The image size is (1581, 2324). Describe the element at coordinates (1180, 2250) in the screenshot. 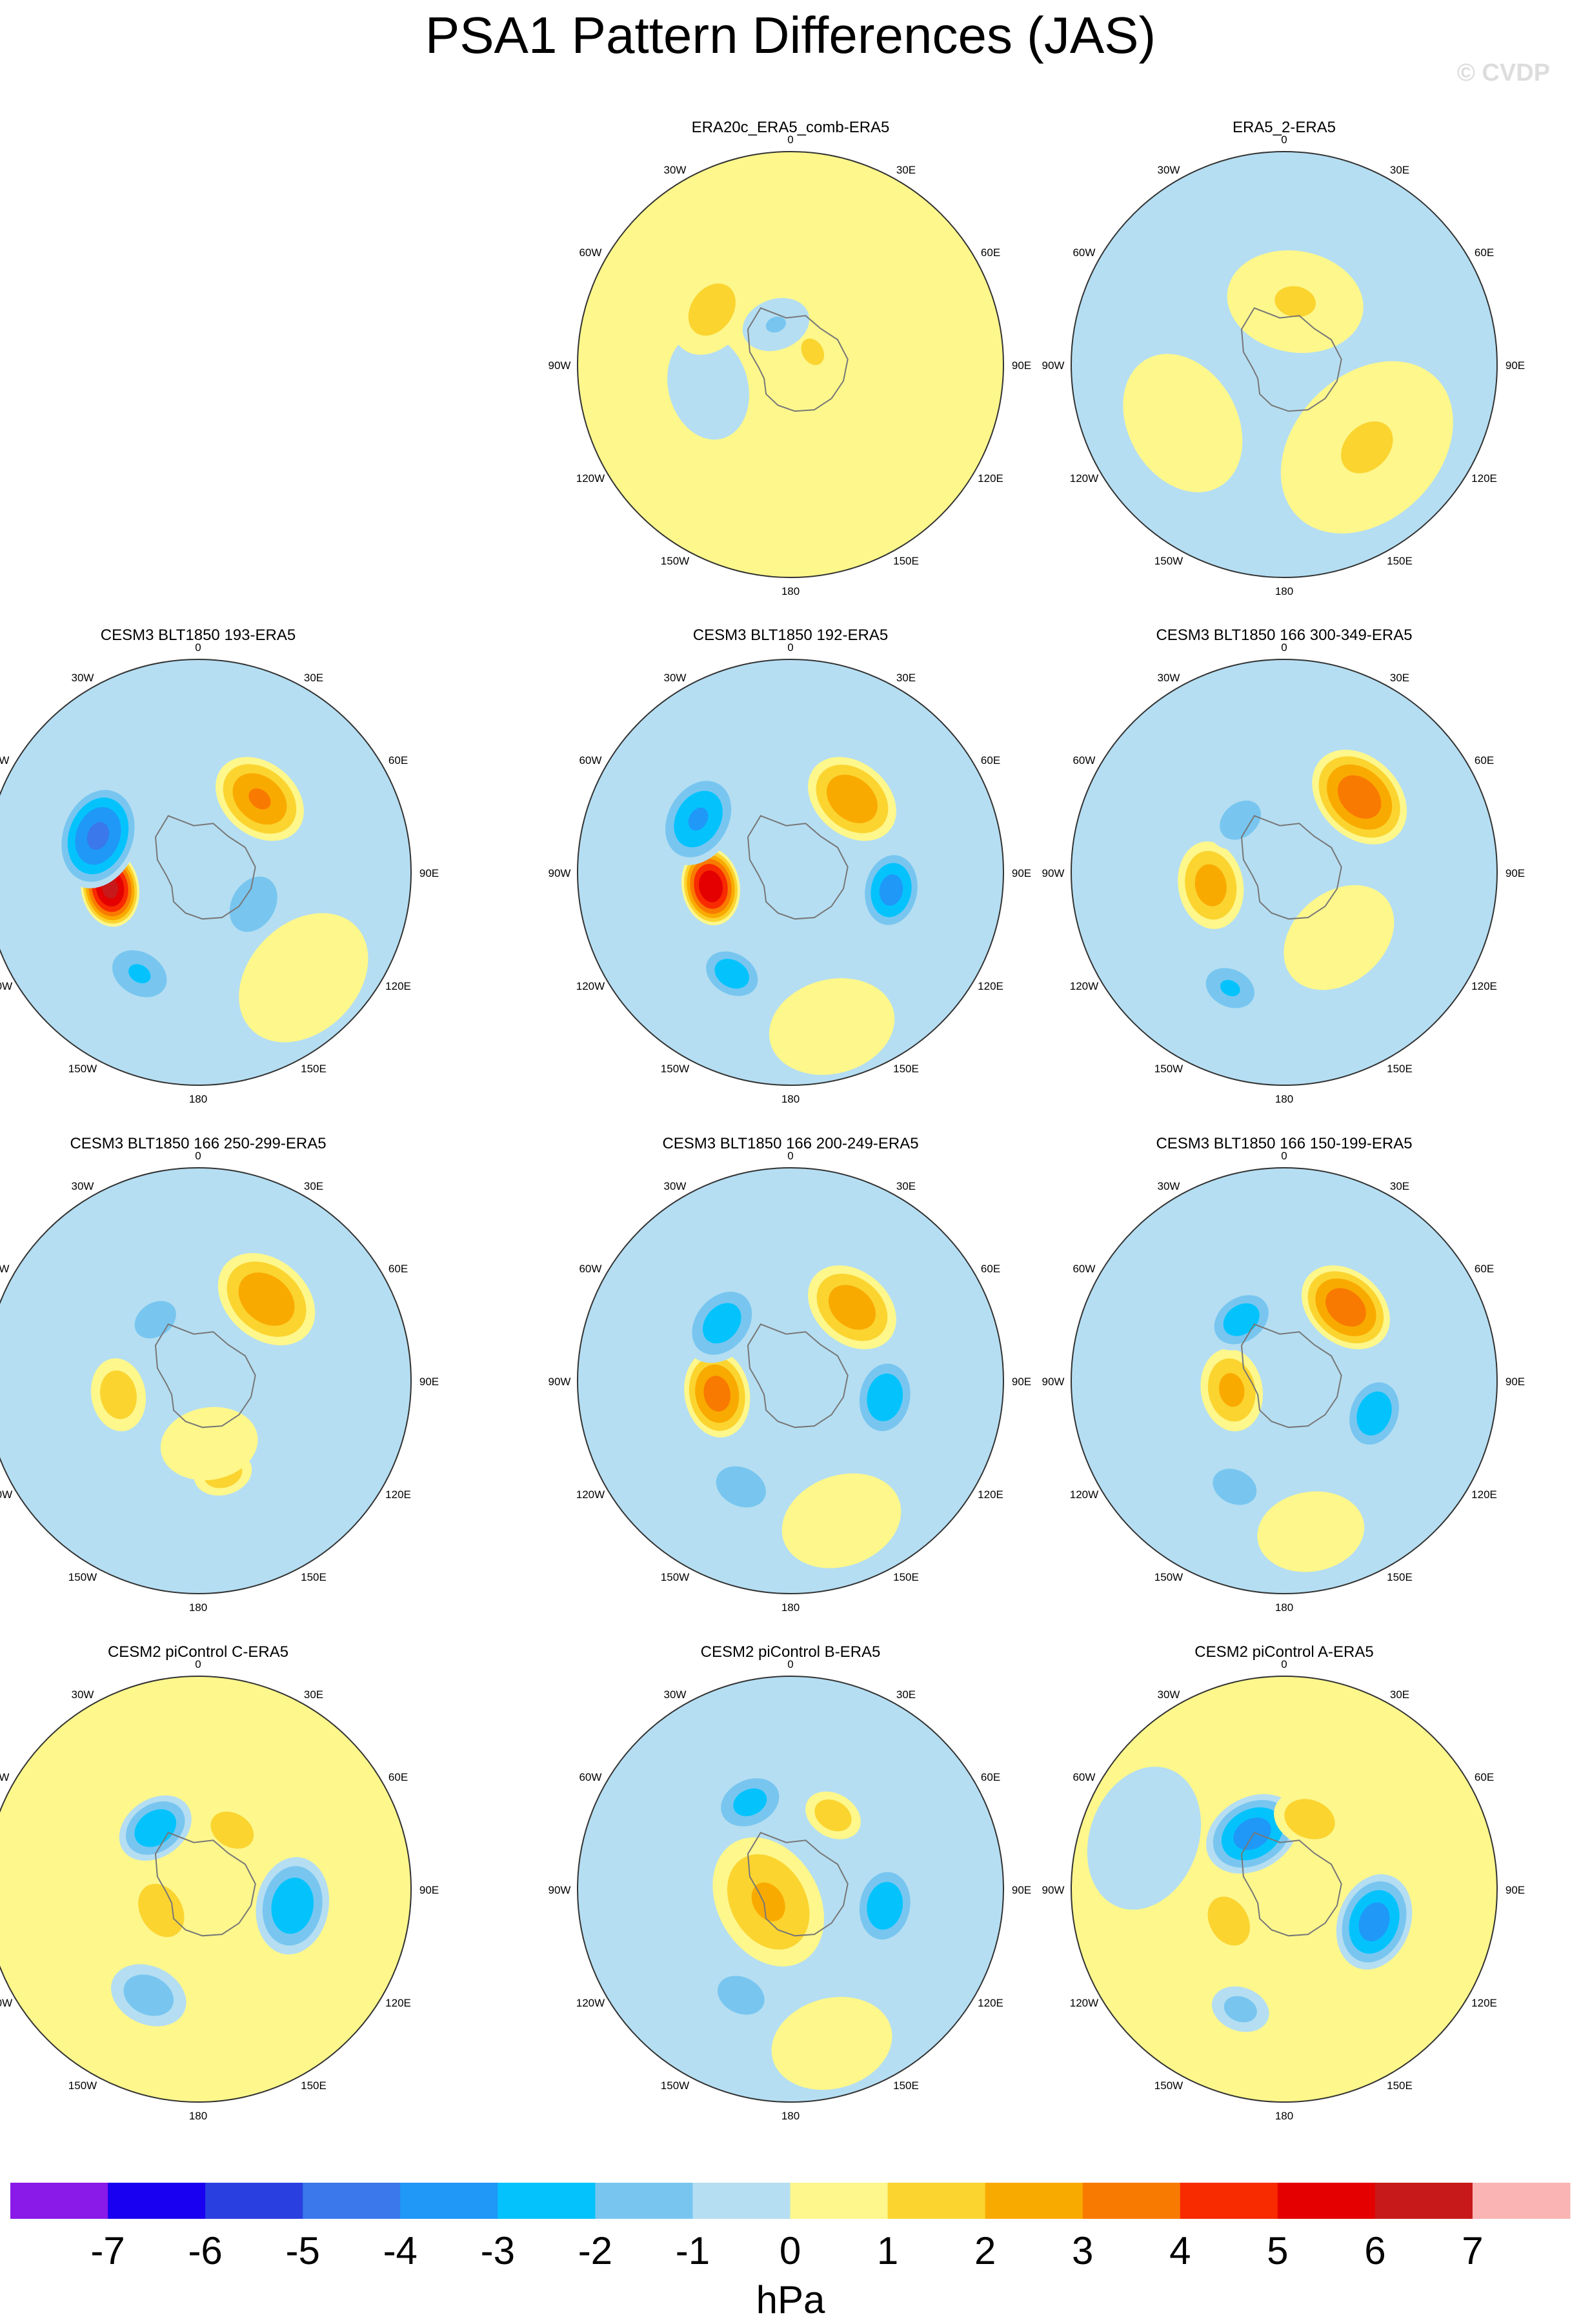

I see `colorbar-tick-label: 4` at that location.